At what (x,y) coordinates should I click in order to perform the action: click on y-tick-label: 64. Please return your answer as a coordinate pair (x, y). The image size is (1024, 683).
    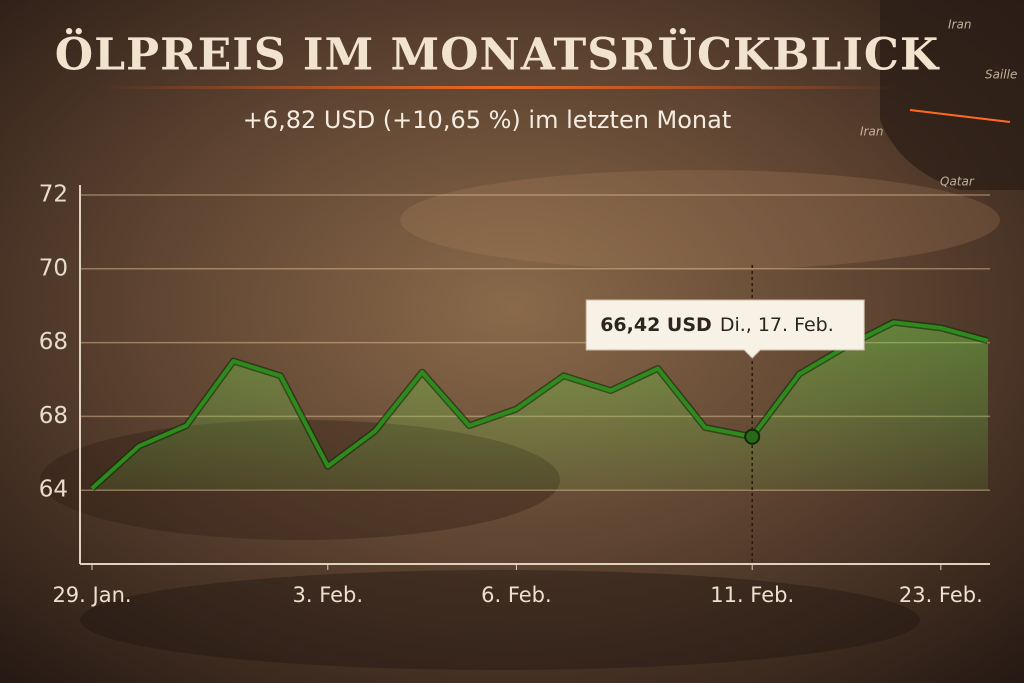
    Looking at the image, I should click on (53, 490).